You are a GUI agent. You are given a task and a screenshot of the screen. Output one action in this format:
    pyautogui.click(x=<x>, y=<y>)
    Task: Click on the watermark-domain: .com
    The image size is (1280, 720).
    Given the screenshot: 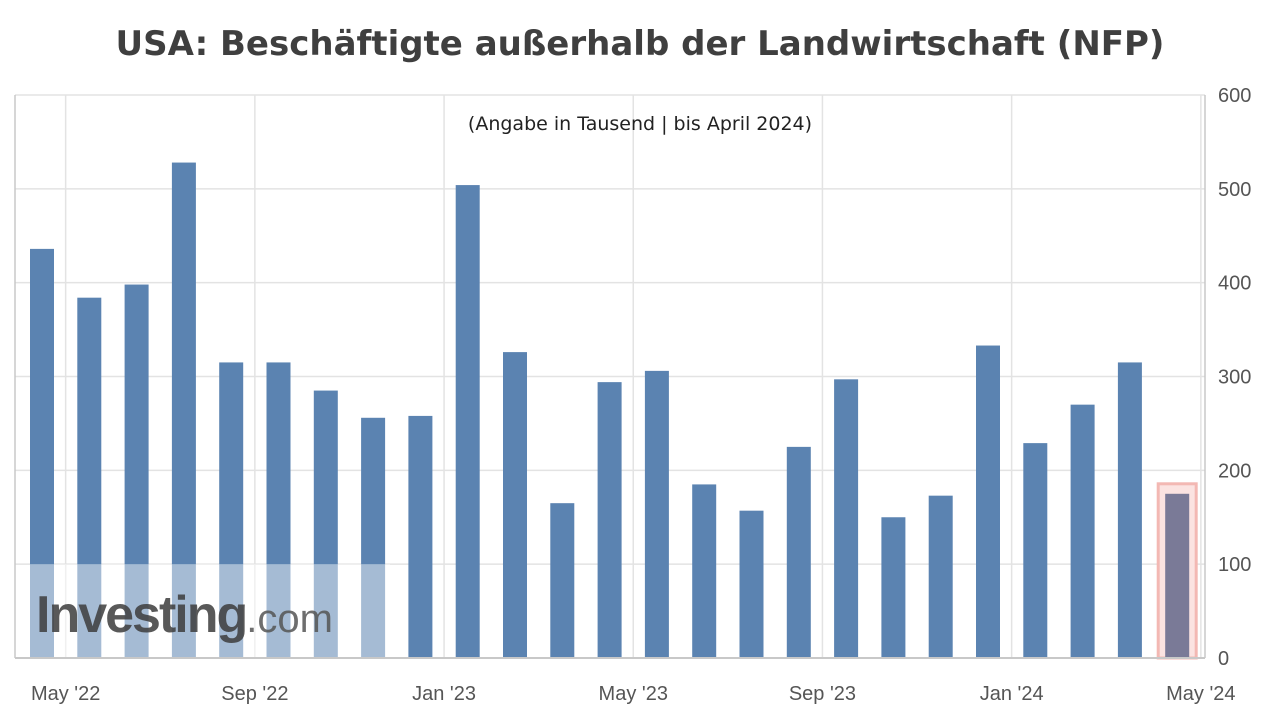 What is the action you would take?
    pyautogui.click(x=289, y=619)
    